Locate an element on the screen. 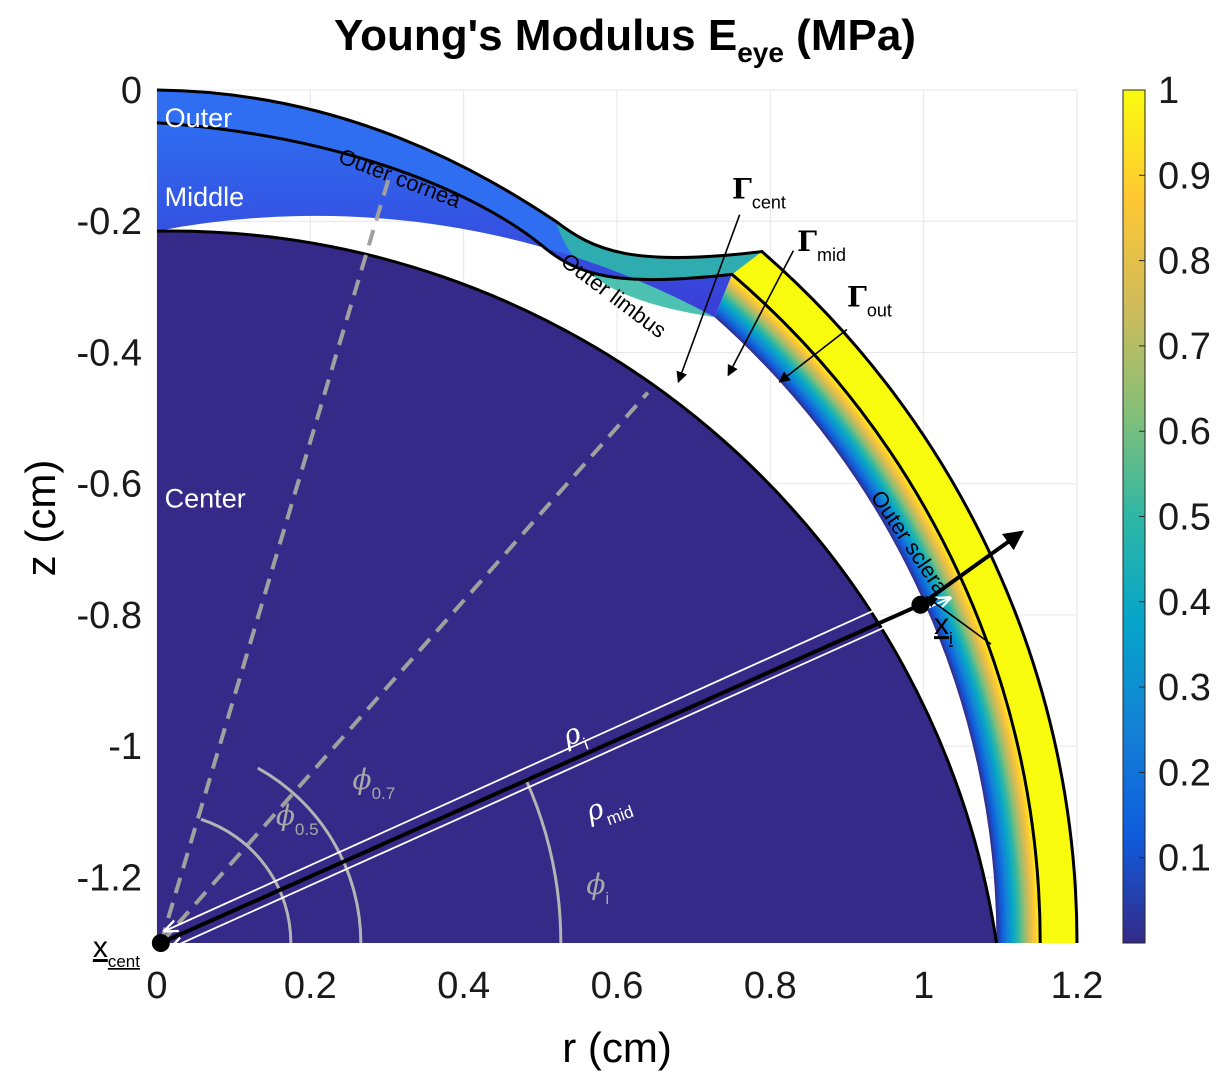 The width and height of the screenshot is (1227, 1076). colorbar-tick-label: 0.2 is located at coordinates (1184, 773).